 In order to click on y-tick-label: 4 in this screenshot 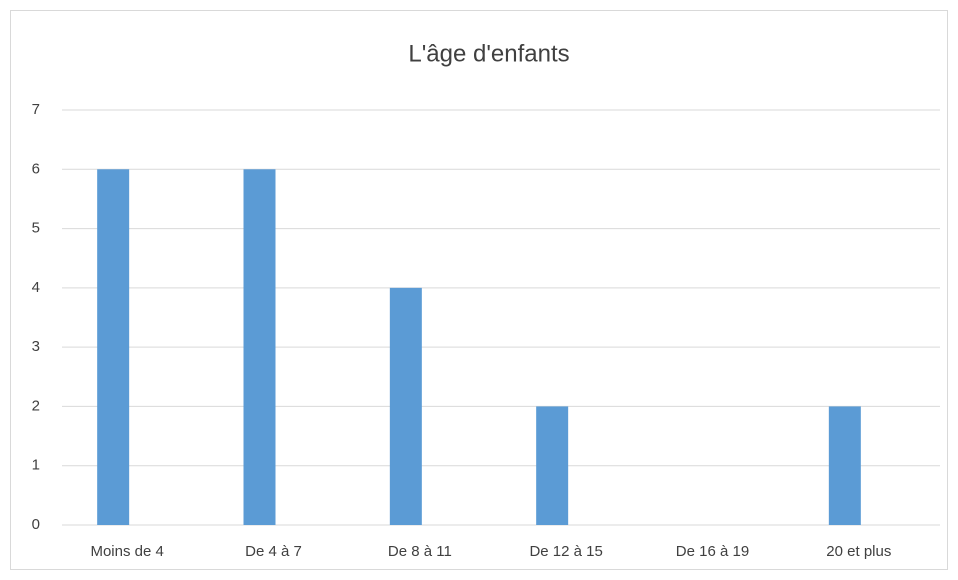, I will do `click(36, 287)`.